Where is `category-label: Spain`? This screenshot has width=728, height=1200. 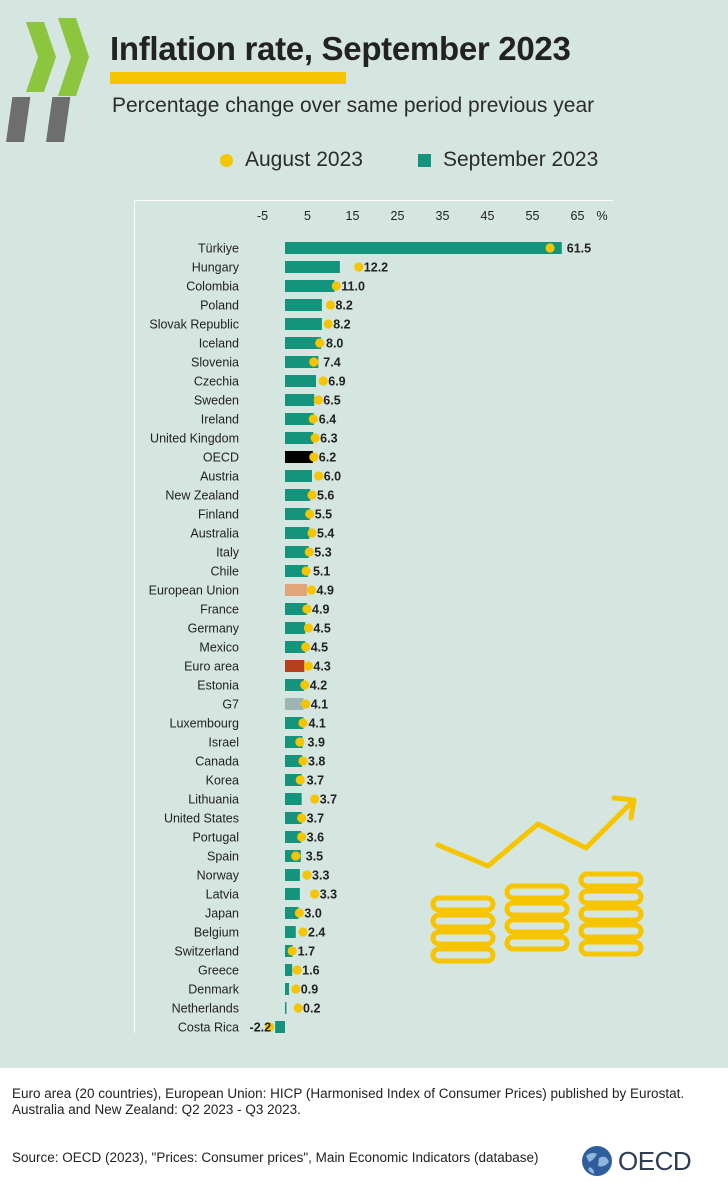 category-label: Spain is located at coordinates (223, 857).